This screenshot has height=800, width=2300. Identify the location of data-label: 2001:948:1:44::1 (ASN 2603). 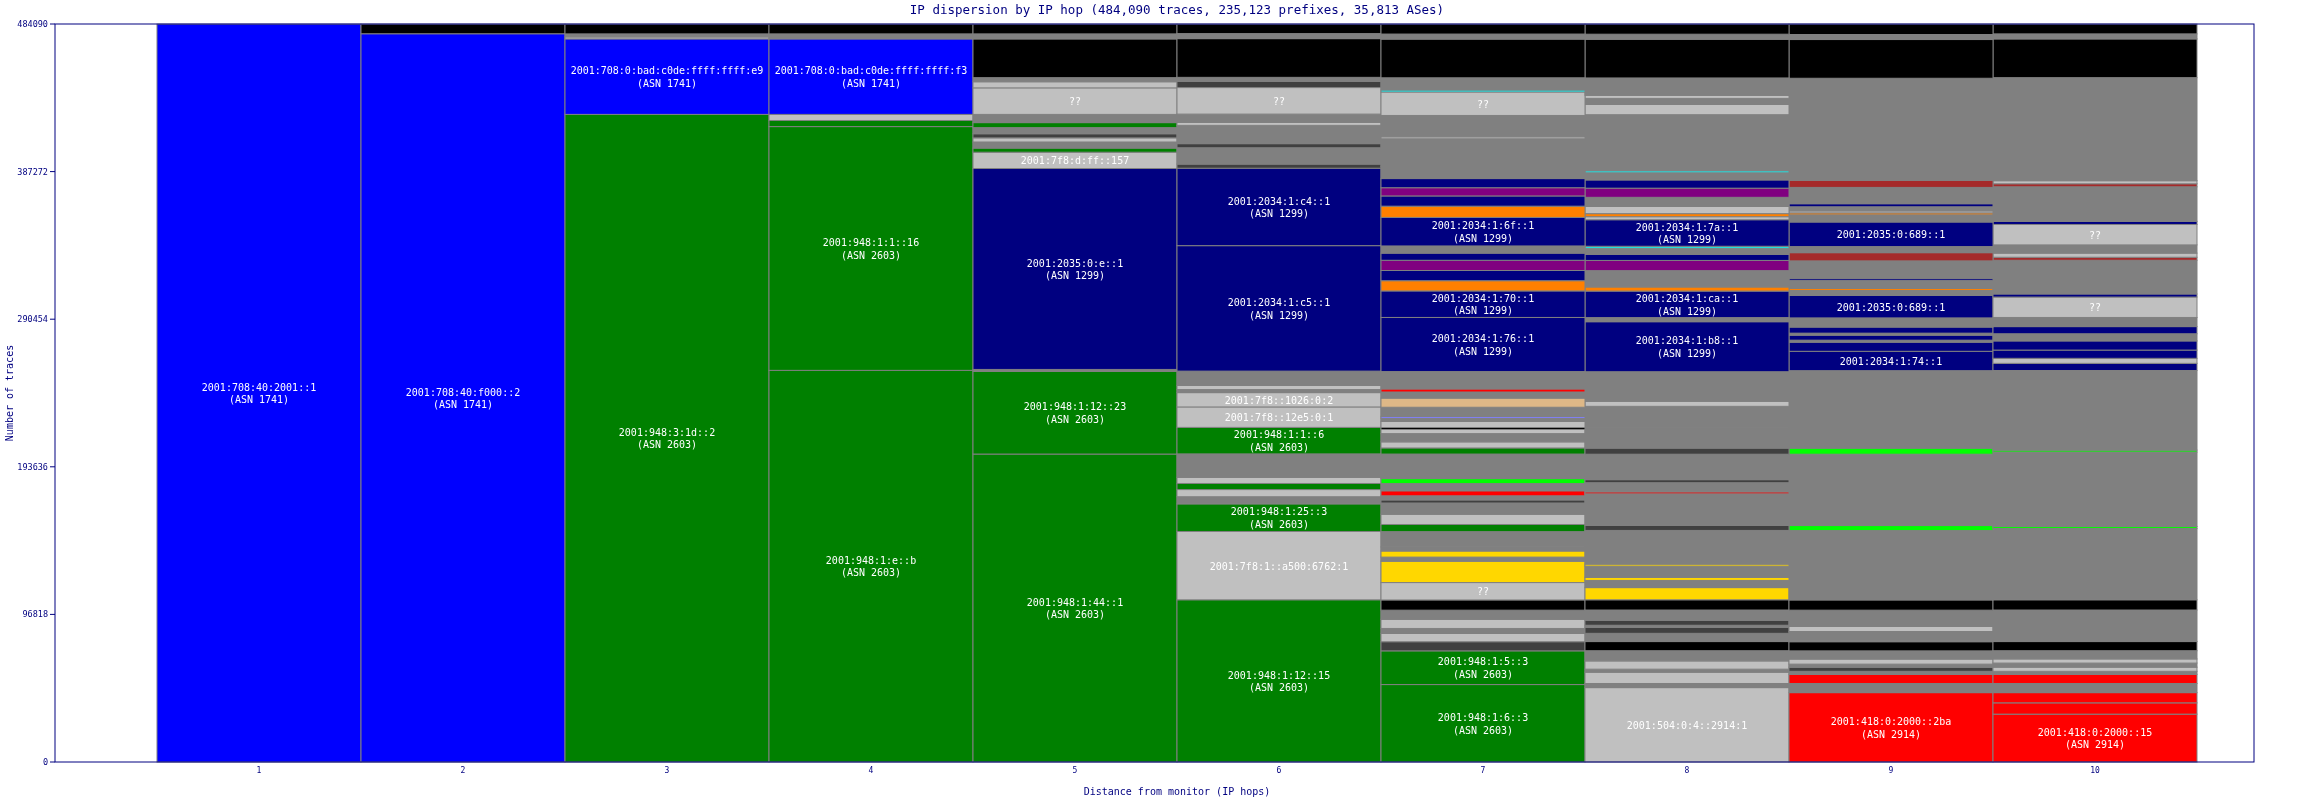
(1075, 608).